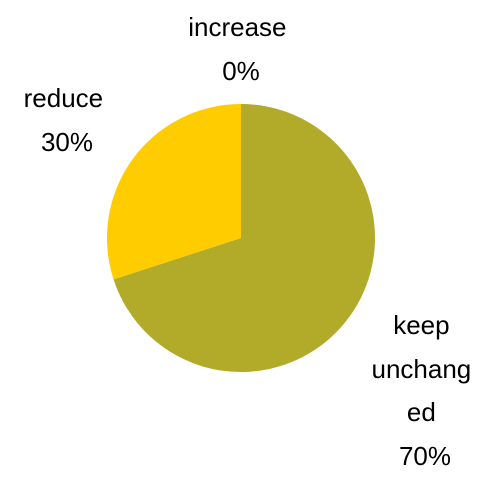 This screenshot has height=478, width=503. What do you see at coordinates (241, 49) in the screenshot?
I see `slice-label-increase: increase 0%` at bounding box center [241, 49].